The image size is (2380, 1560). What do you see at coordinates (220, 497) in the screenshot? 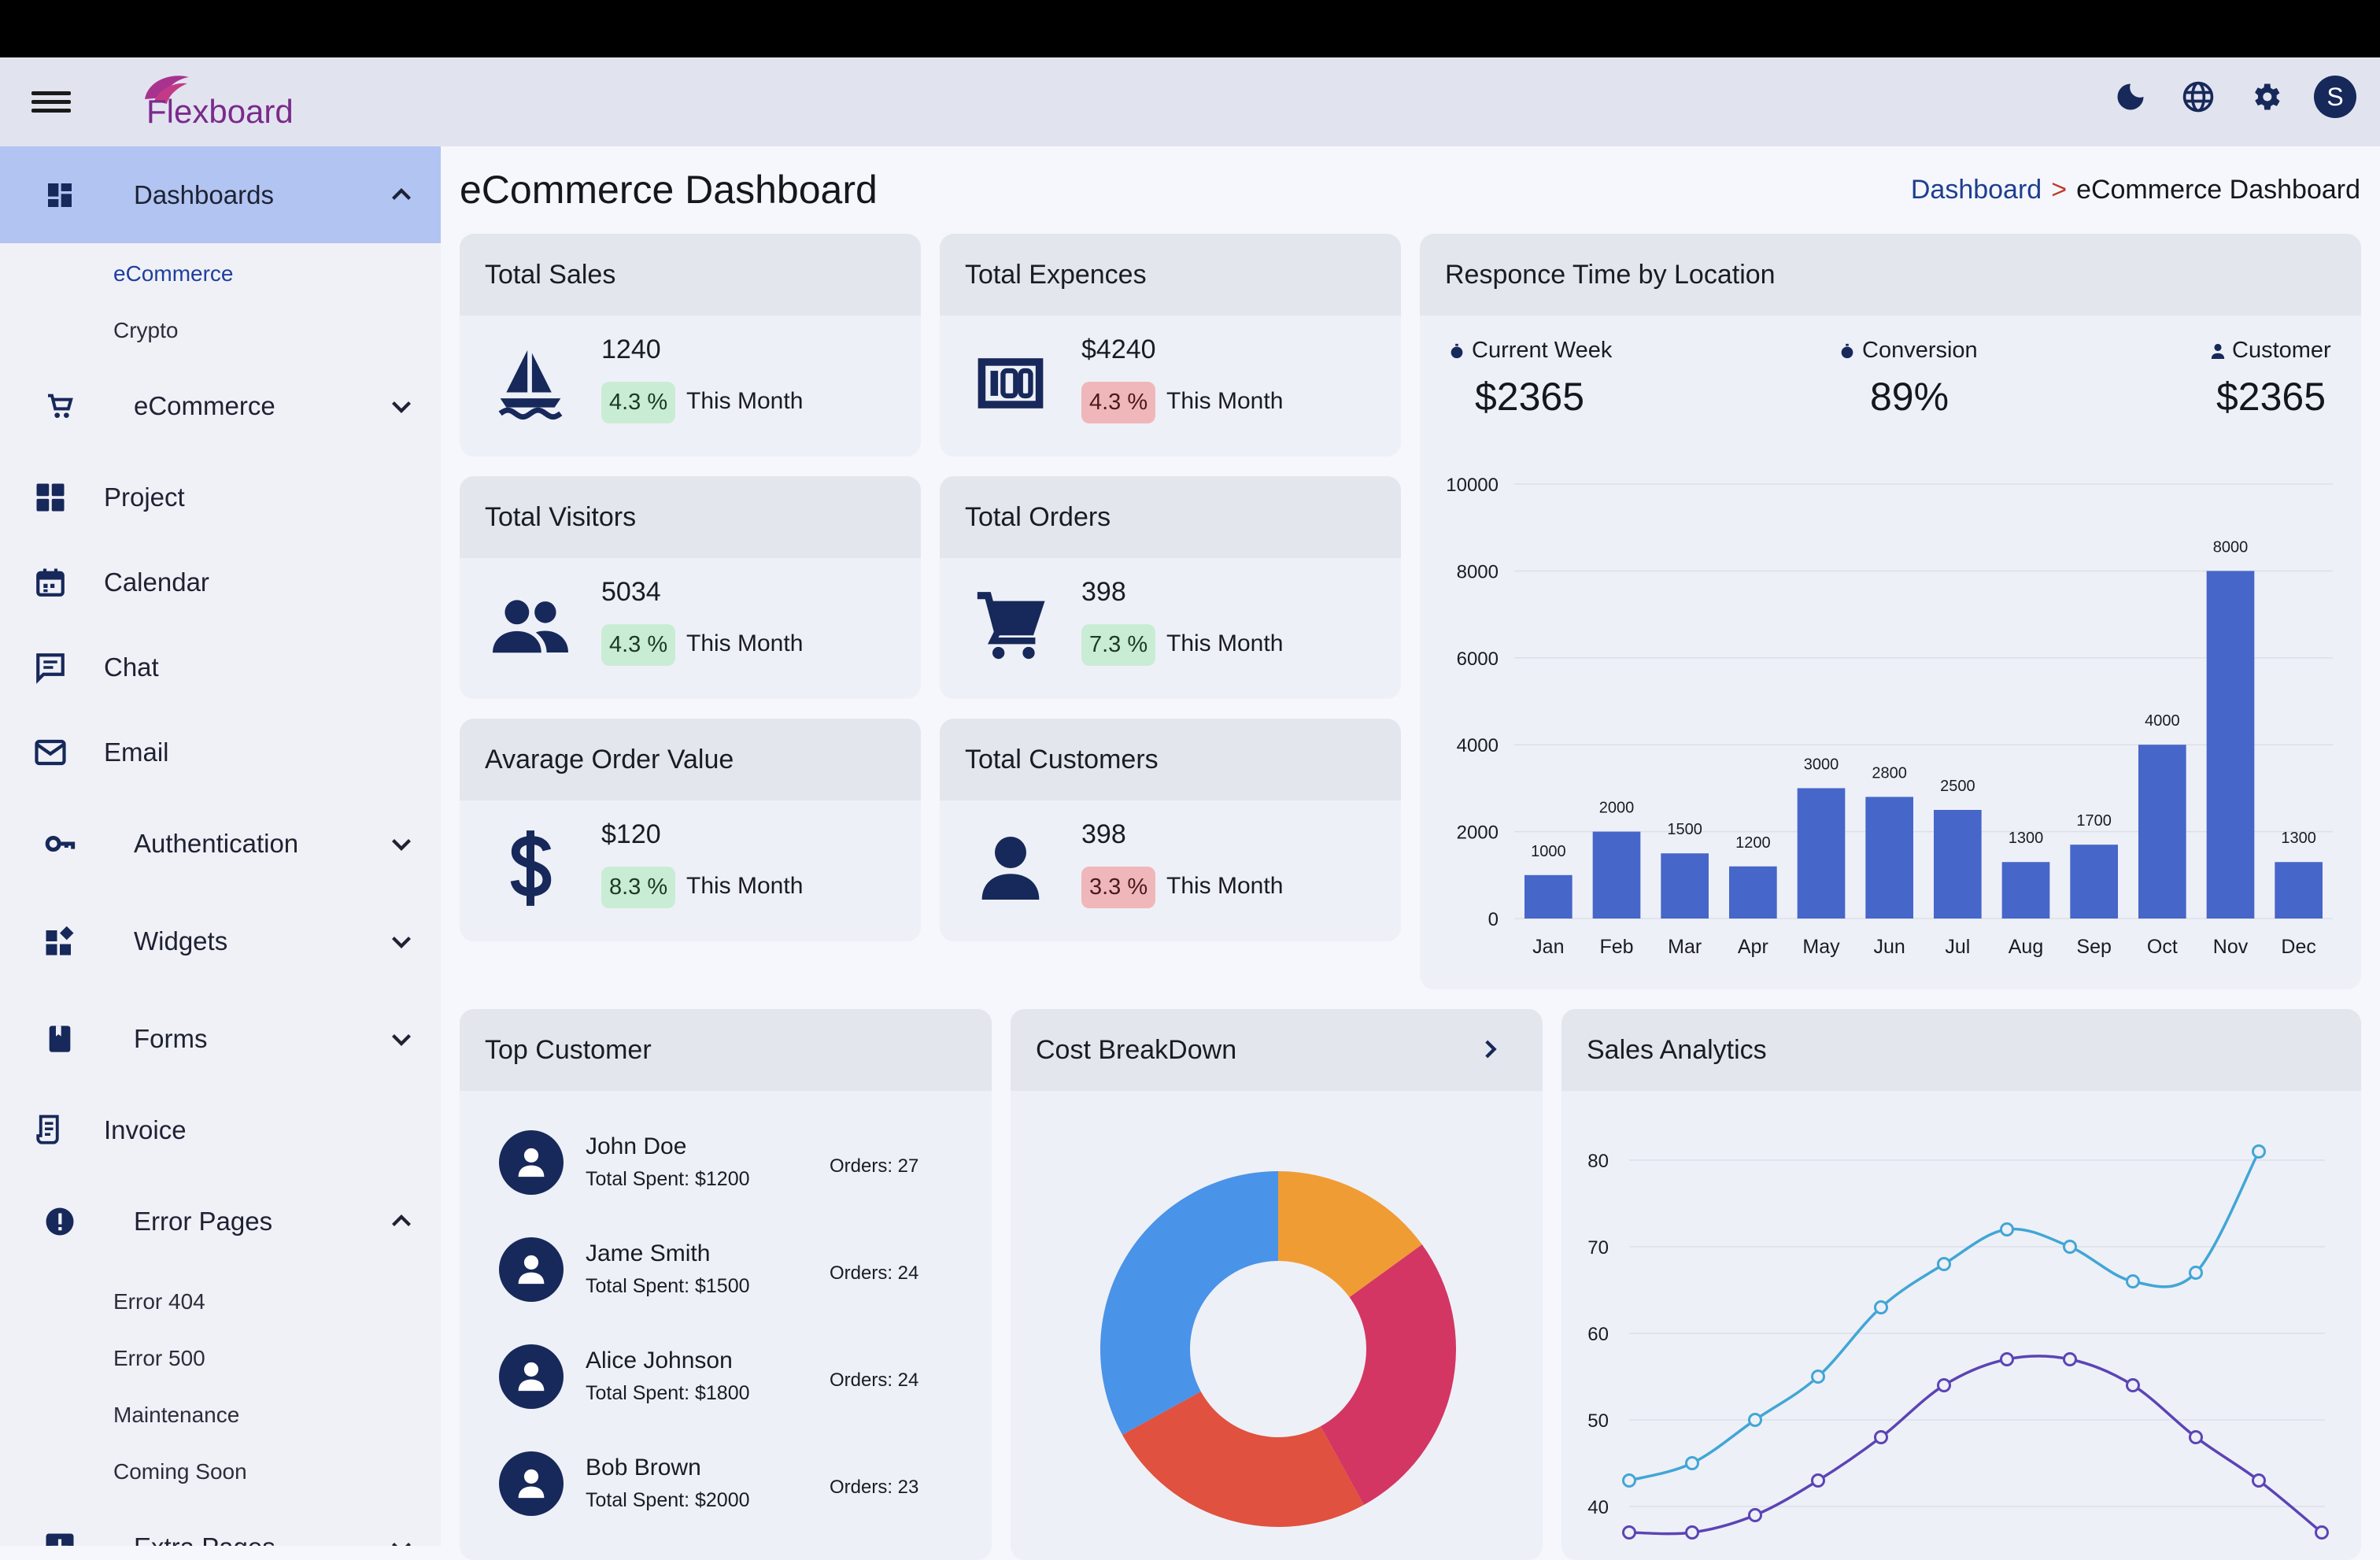
I see `sidebar-item-project: Project` at bounding box center [220, 497].